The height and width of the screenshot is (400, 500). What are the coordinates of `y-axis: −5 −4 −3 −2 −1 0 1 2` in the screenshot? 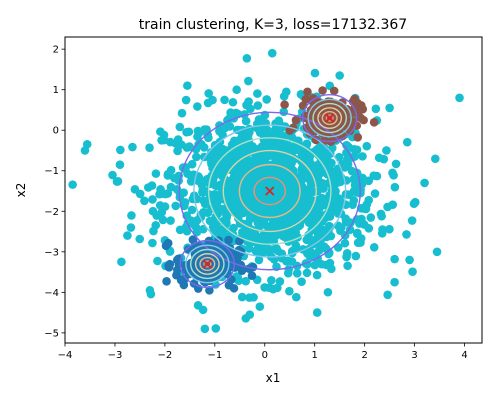 It's located at (54, 192).